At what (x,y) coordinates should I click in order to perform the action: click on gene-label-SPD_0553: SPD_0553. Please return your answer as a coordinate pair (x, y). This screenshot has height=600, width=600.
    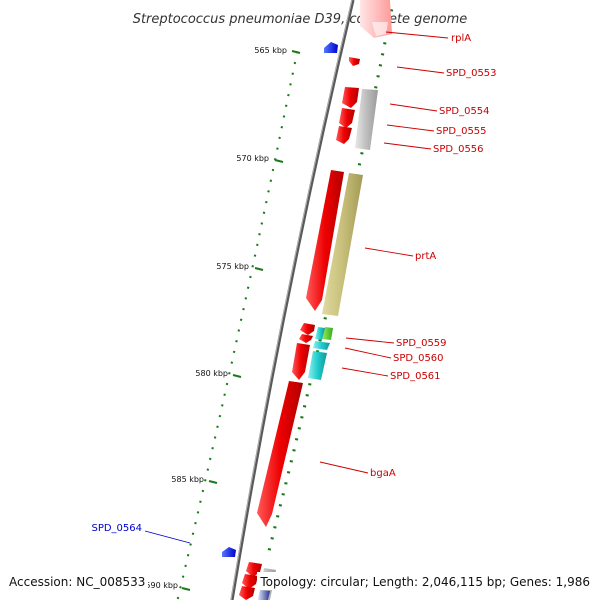
    Looking at the image, I should click on (471, 73).